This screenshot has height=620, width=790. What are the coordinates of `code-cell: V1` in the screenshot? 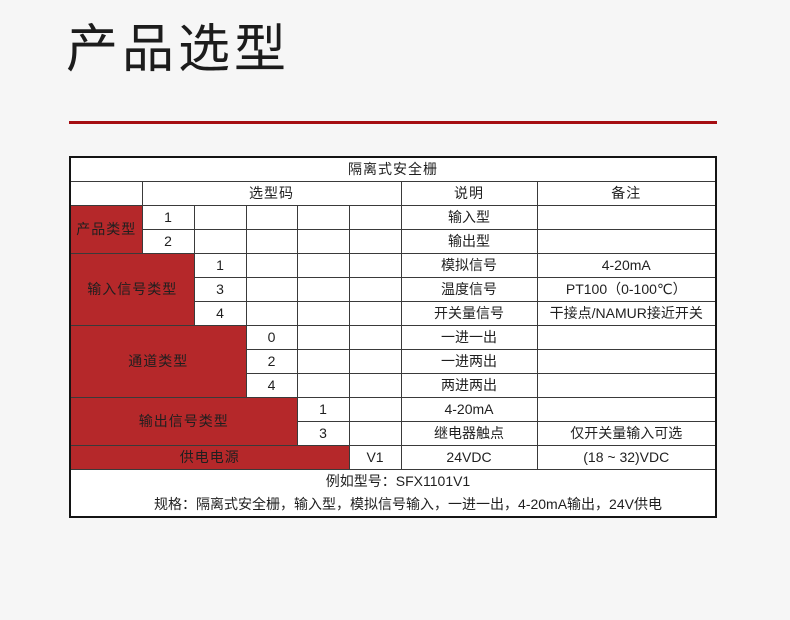 It's located at (375, 457).